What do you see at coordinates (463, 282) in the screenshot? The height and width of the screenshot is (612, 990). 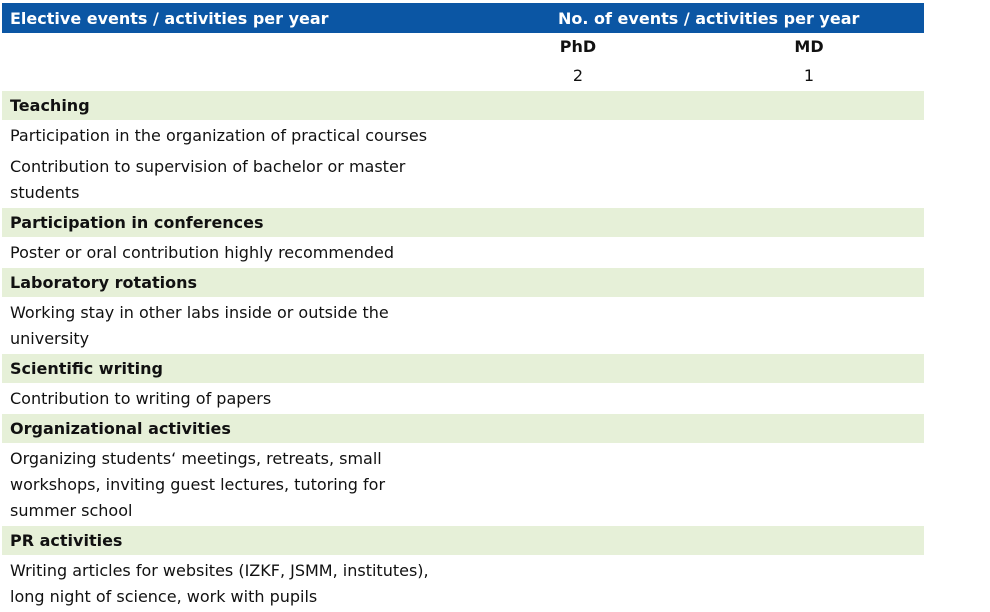 I see `section-header-lab-rotations: Laboratory rotations` at bounding box center [463, 282].